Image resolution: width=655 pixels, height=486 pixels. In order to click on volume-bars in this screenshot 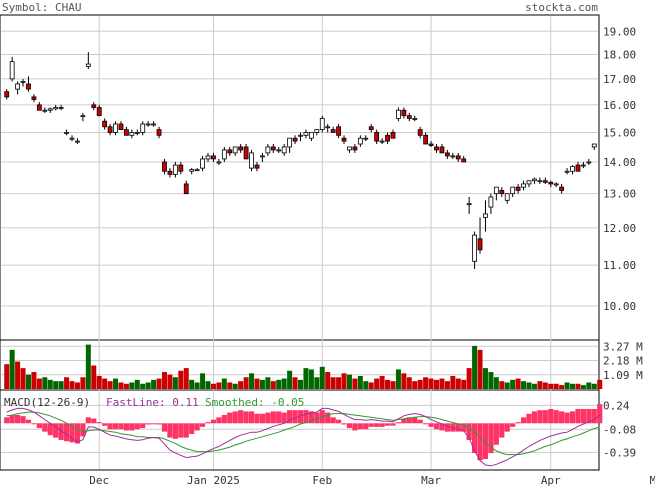, I will do `click(303, 366)`.